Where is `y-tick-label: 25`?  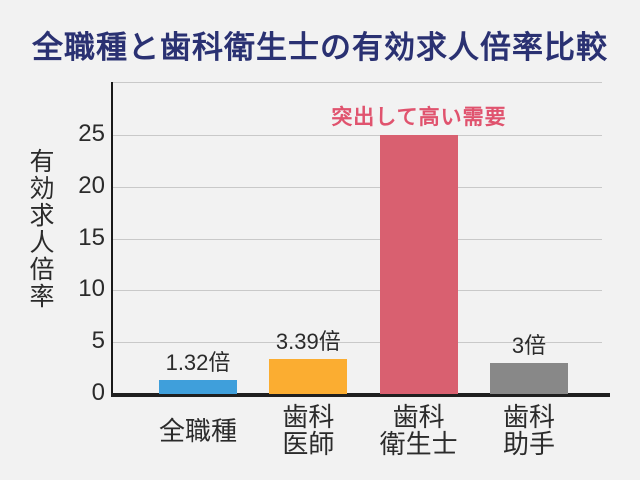
y-tick-label: 25 is located at coordinates (91, 133).